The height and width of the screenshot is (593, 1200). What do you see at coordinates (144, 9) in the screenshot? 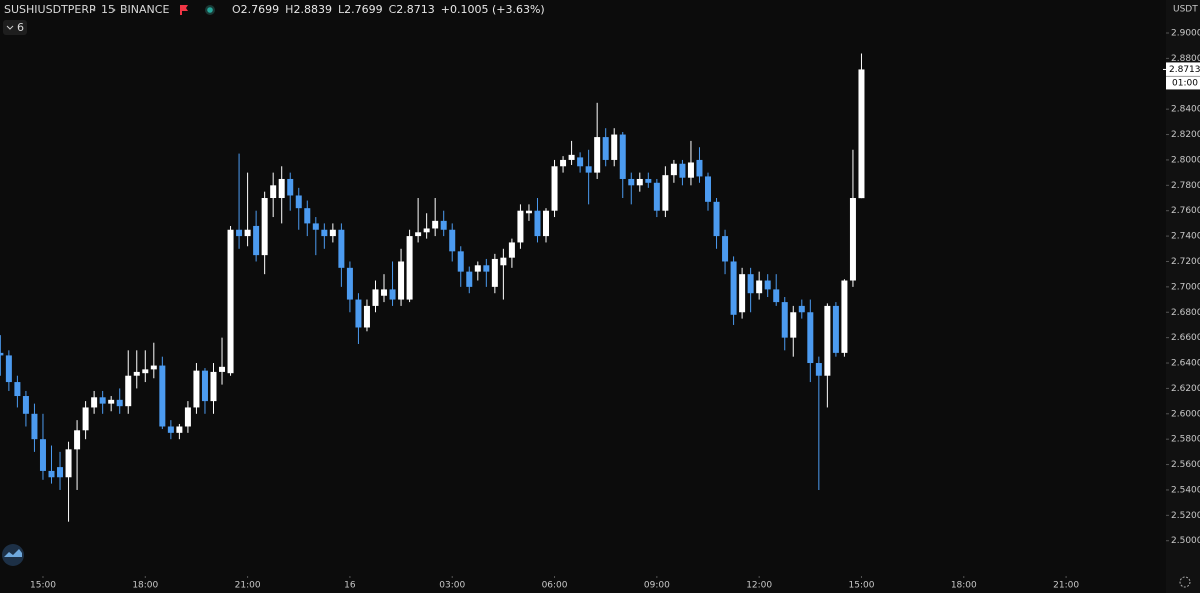
I see `exchange: BINANCE` at bounding box center [144, 9].